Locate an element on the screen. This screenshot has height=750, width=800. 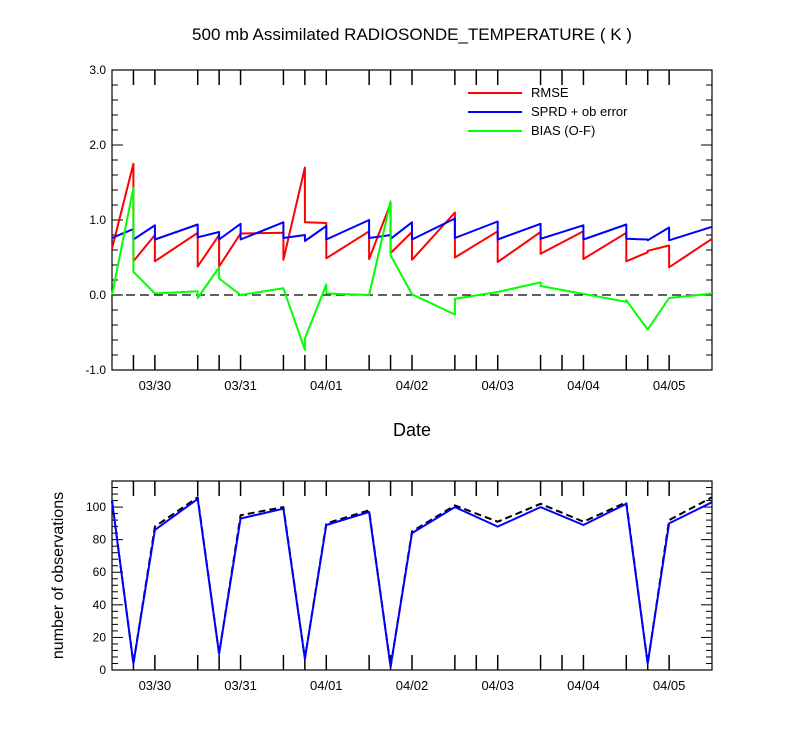
series-line-rmse is located at coordinates (412, 215).